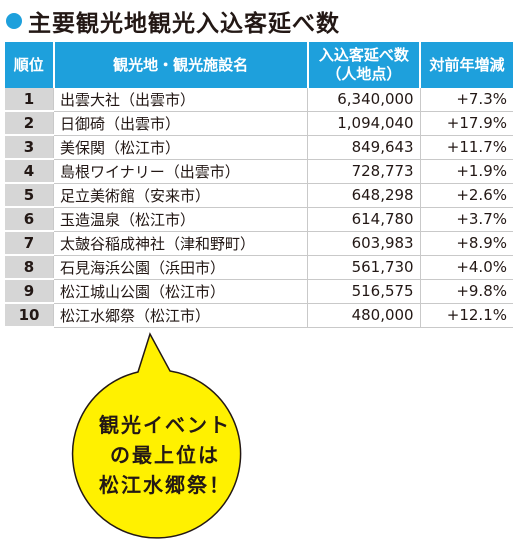 The width and height of the screenshot is (517, 549). What do you see at coordinates (466, 65) in the screenshot?
I see `header-cell: 対前年増減` at bounding box center [466, 65].